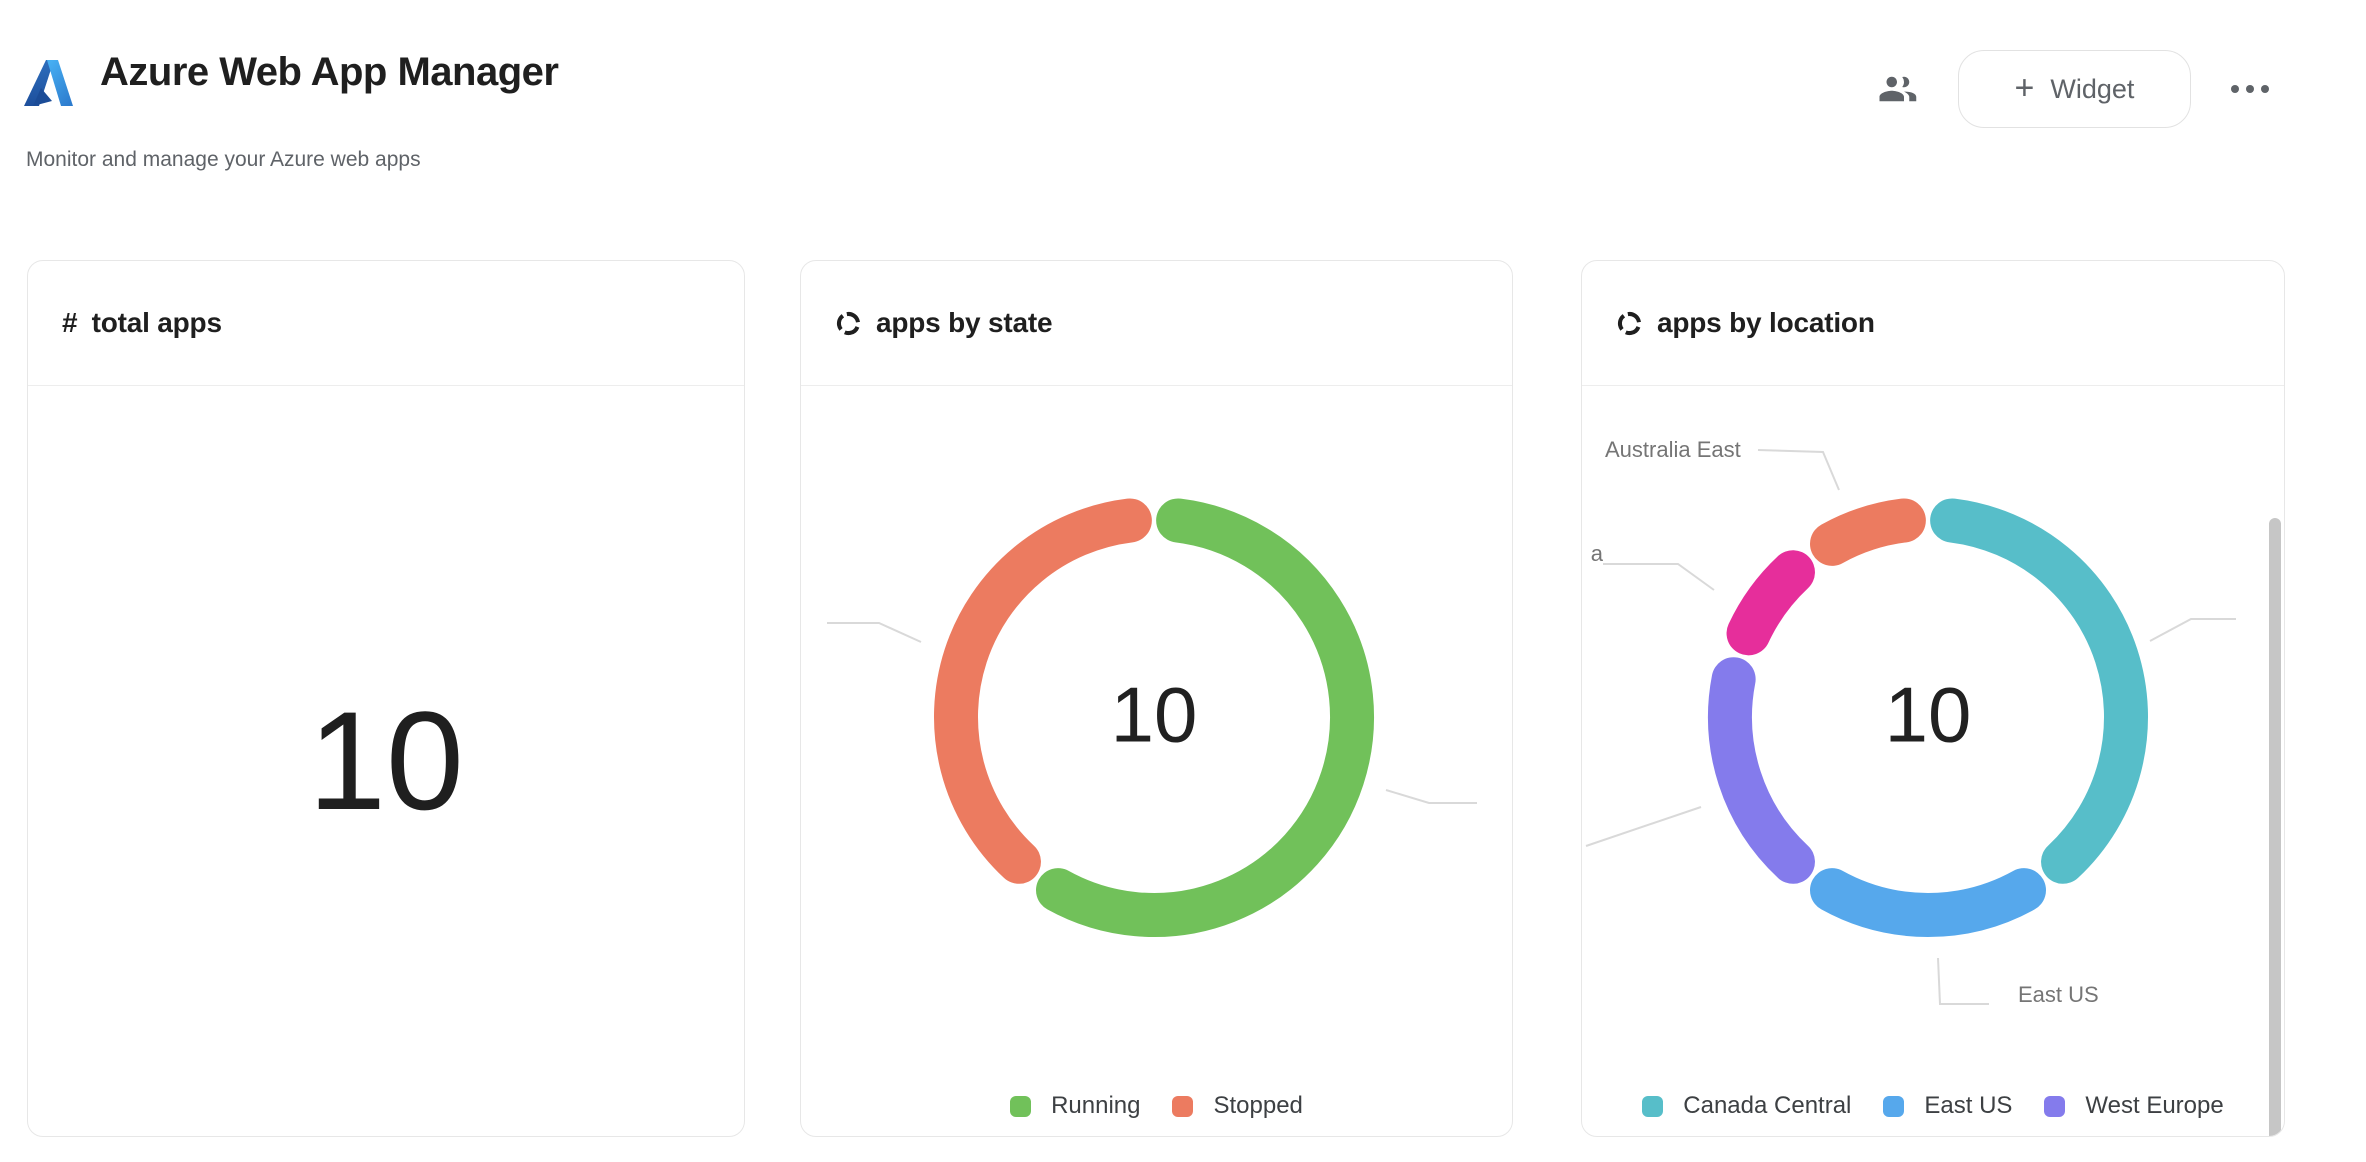 Image resolution: width=2366 pixels, height=1162 pixels. What do you see at coordinates (223, 159) in the screenshot?
I see `page-subtitle: Monitor and manage your Azure web apps` at bounding box center [223, 159].